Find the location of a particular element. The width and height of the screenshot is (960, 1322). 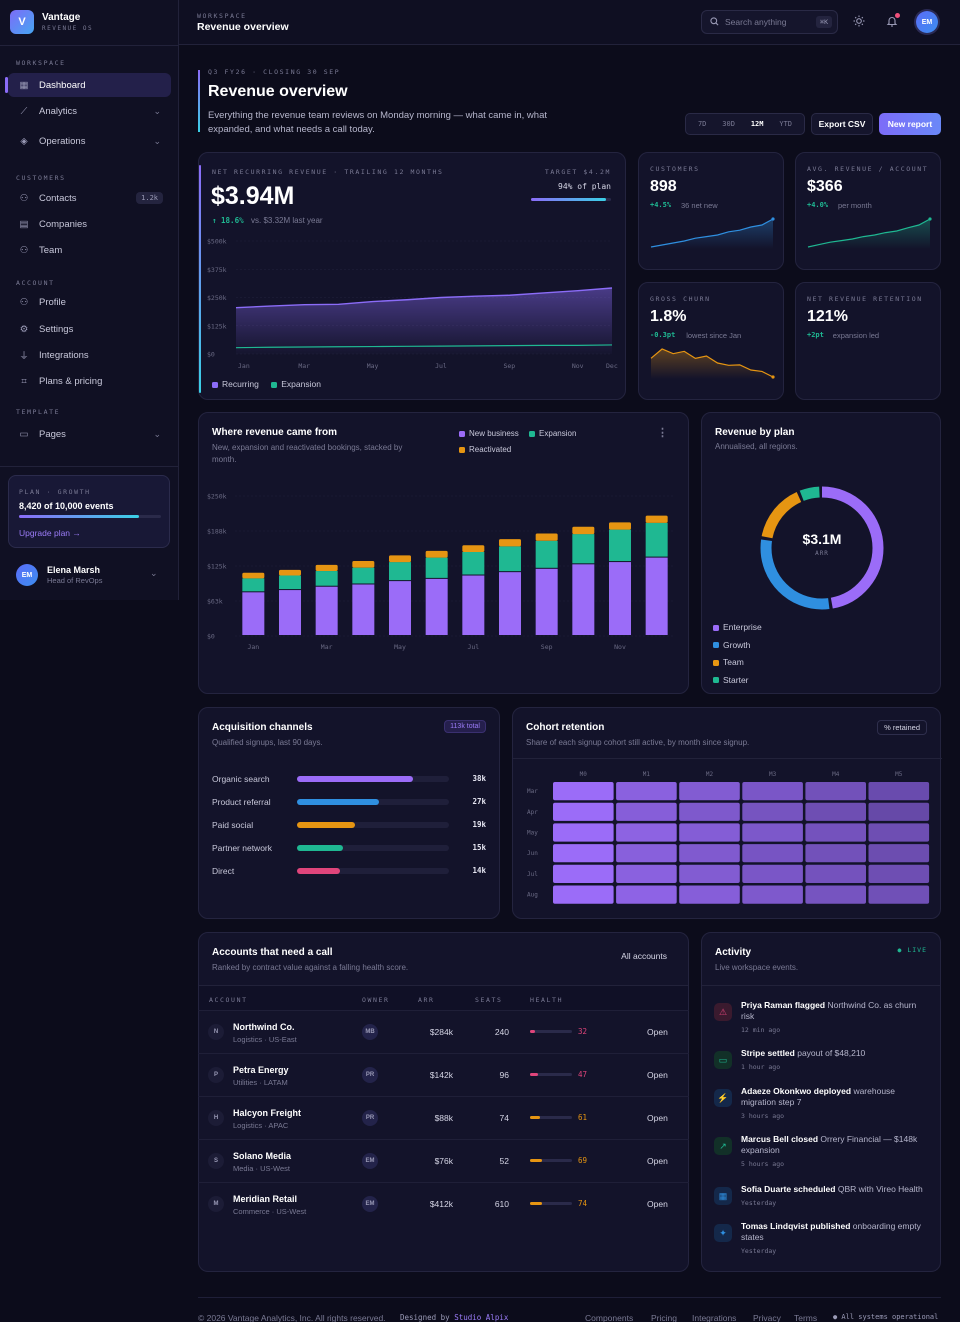

health-score: 69 is located at coordinates (583, 1160).